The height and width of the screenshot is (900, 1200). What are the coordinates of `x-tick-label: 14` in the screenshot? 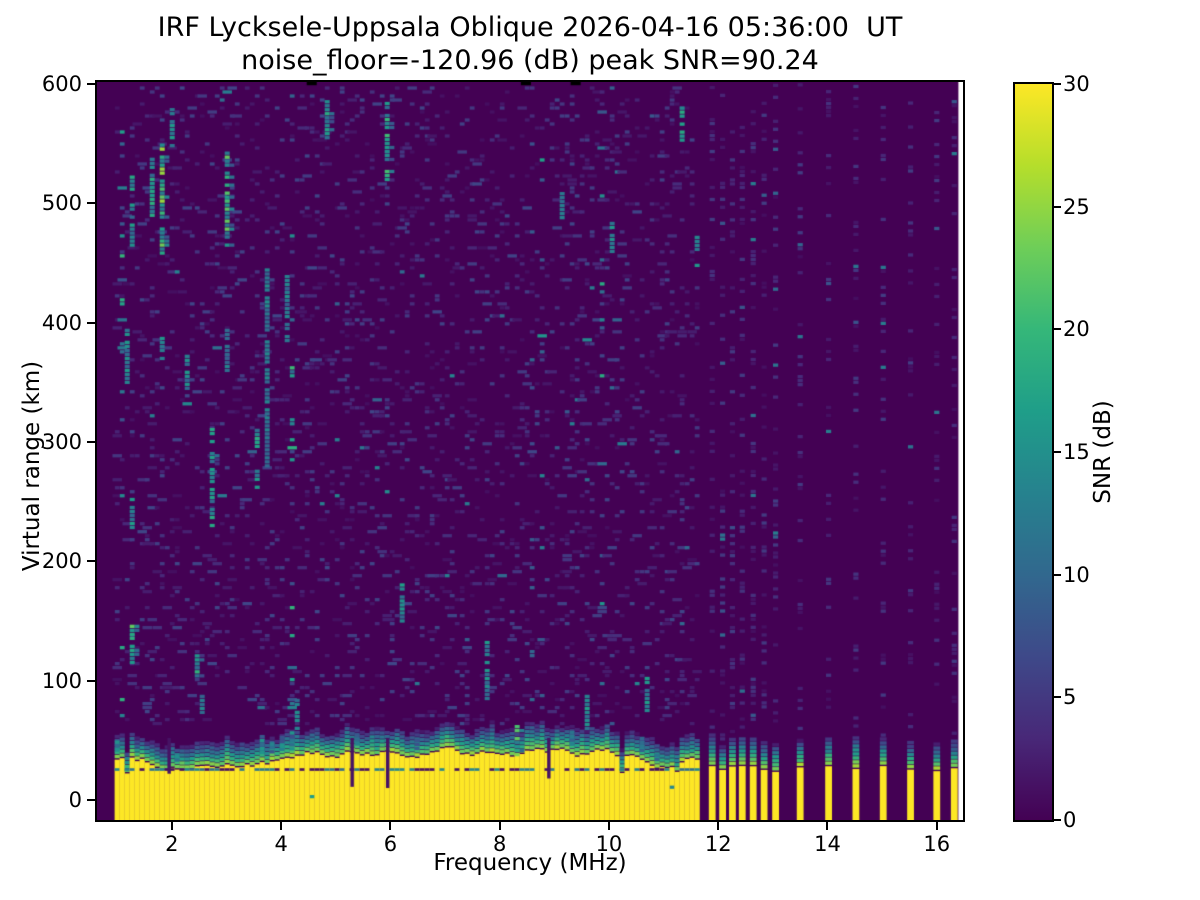 It's located at (827, 844).